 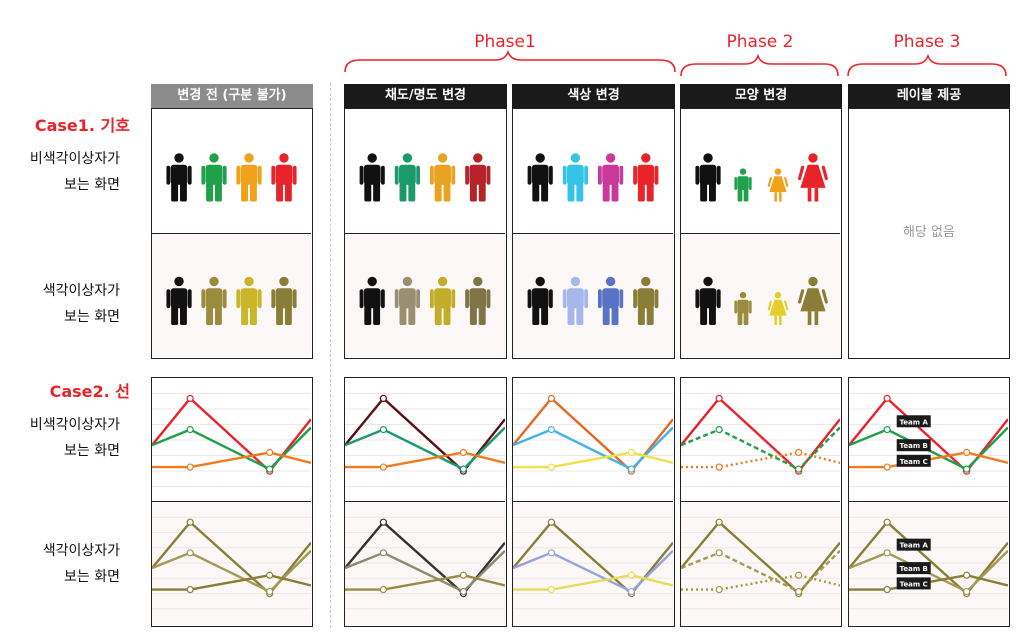 What do you see at coordinates (593, 96) in the screenshot?
I see `col-header-hue: 색상 변경` at bounding box center [593, 96].